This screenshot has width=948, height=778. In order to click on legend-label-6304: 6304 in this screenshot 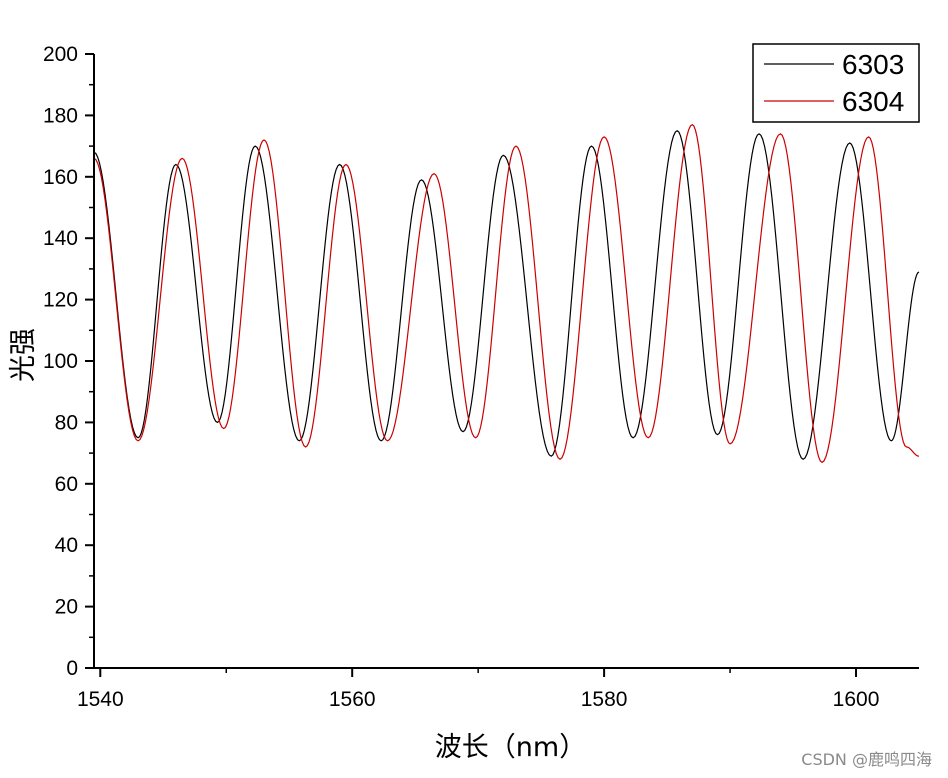, I will do `click(873, 101)`.